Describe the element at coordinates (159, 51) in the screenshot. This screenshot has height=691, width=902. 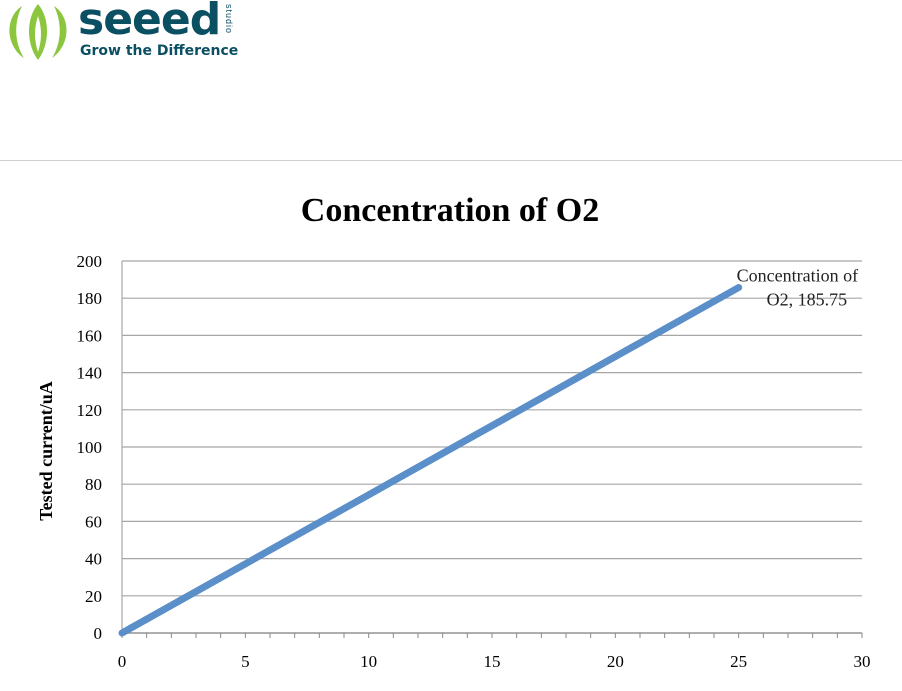
I see `logo-tagline: Grow the Difference` at that location.